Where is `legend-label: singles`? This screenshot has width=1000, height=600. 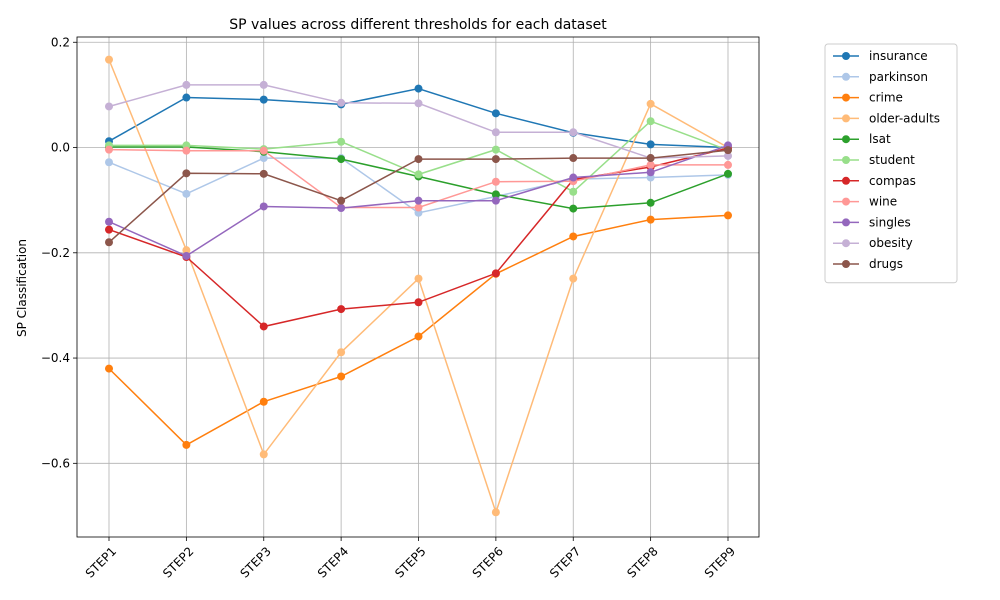
legend-label: singles is located at coordinates (890, 222).